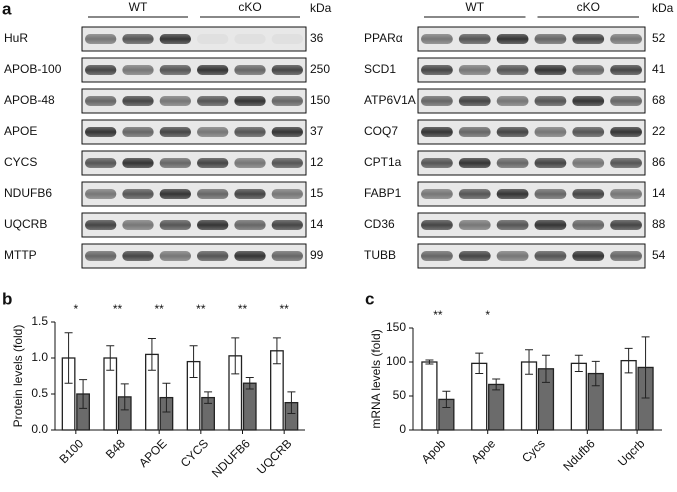  Describe the element at coordinates (115, 448) in the screenshot. I see `x-tick-label: B48` at that location.